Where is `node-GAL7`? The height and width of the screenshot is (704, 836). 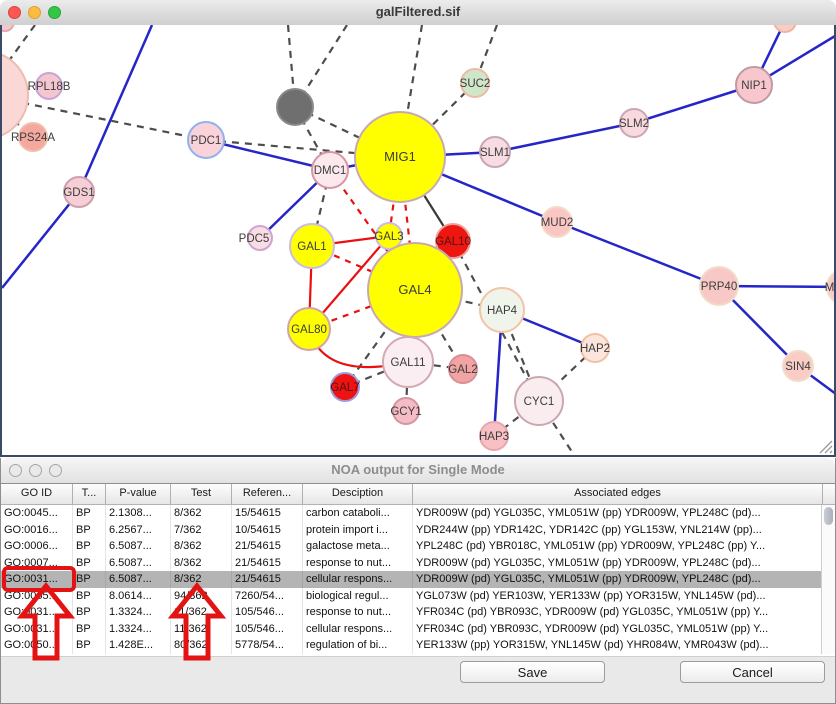 node-GAL7 is located at coordinates (345, 387).